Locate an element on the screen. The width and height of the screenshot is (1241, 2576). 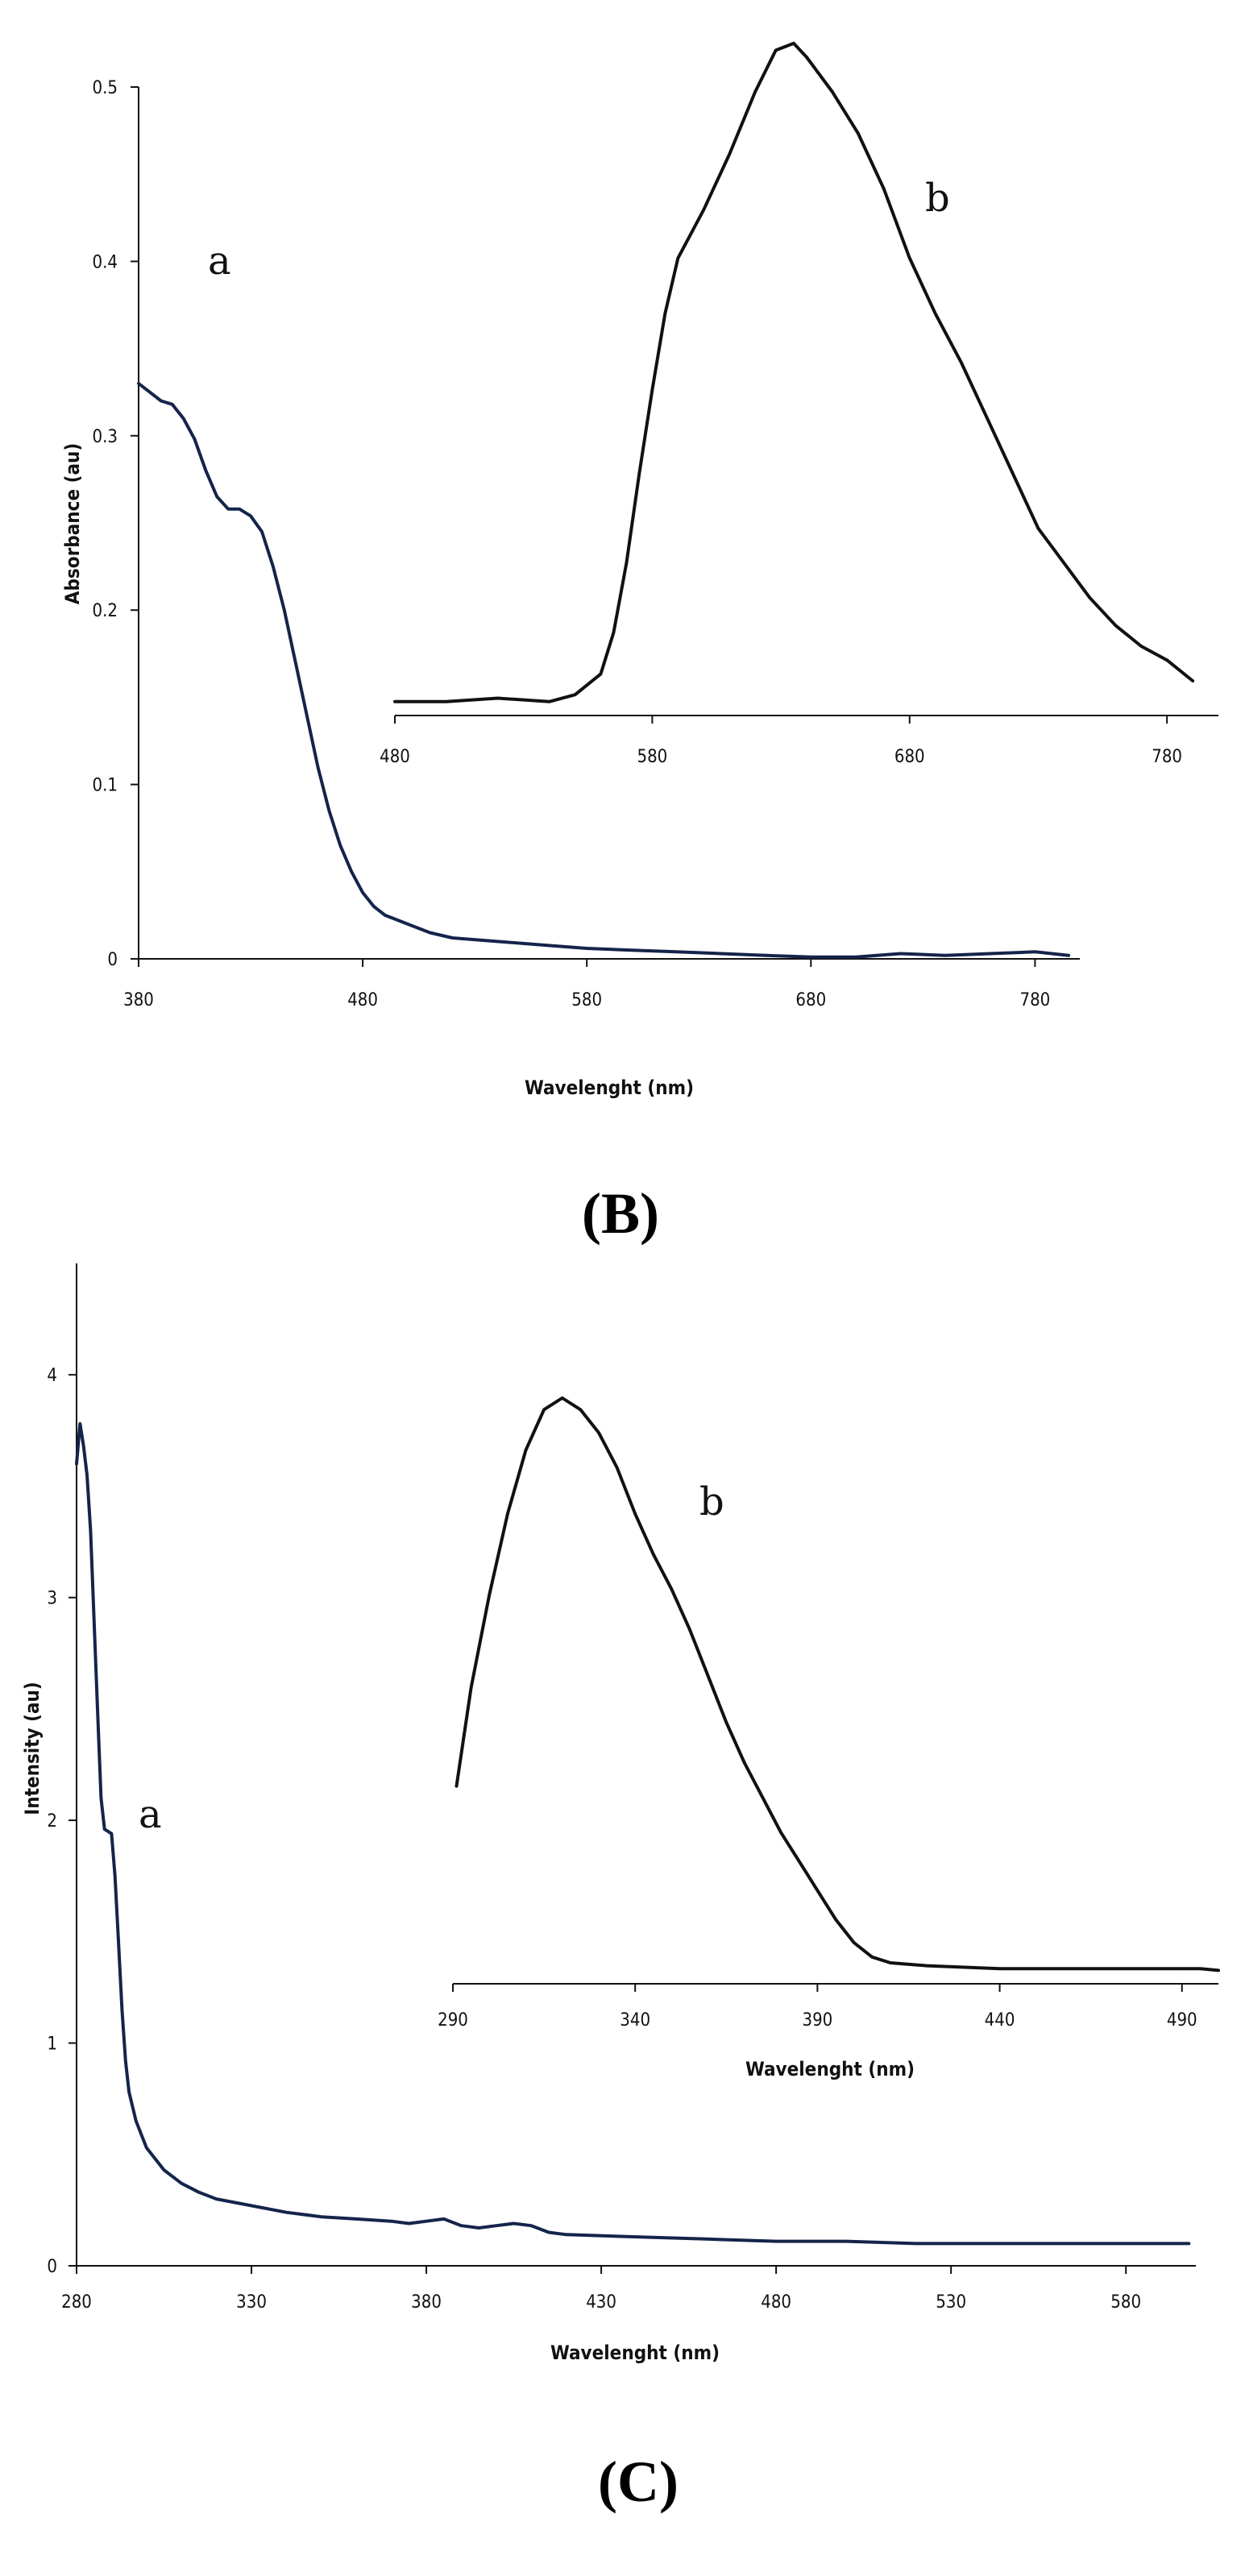
x-tick-label: 490 is located at coordinates (1182, 2020).